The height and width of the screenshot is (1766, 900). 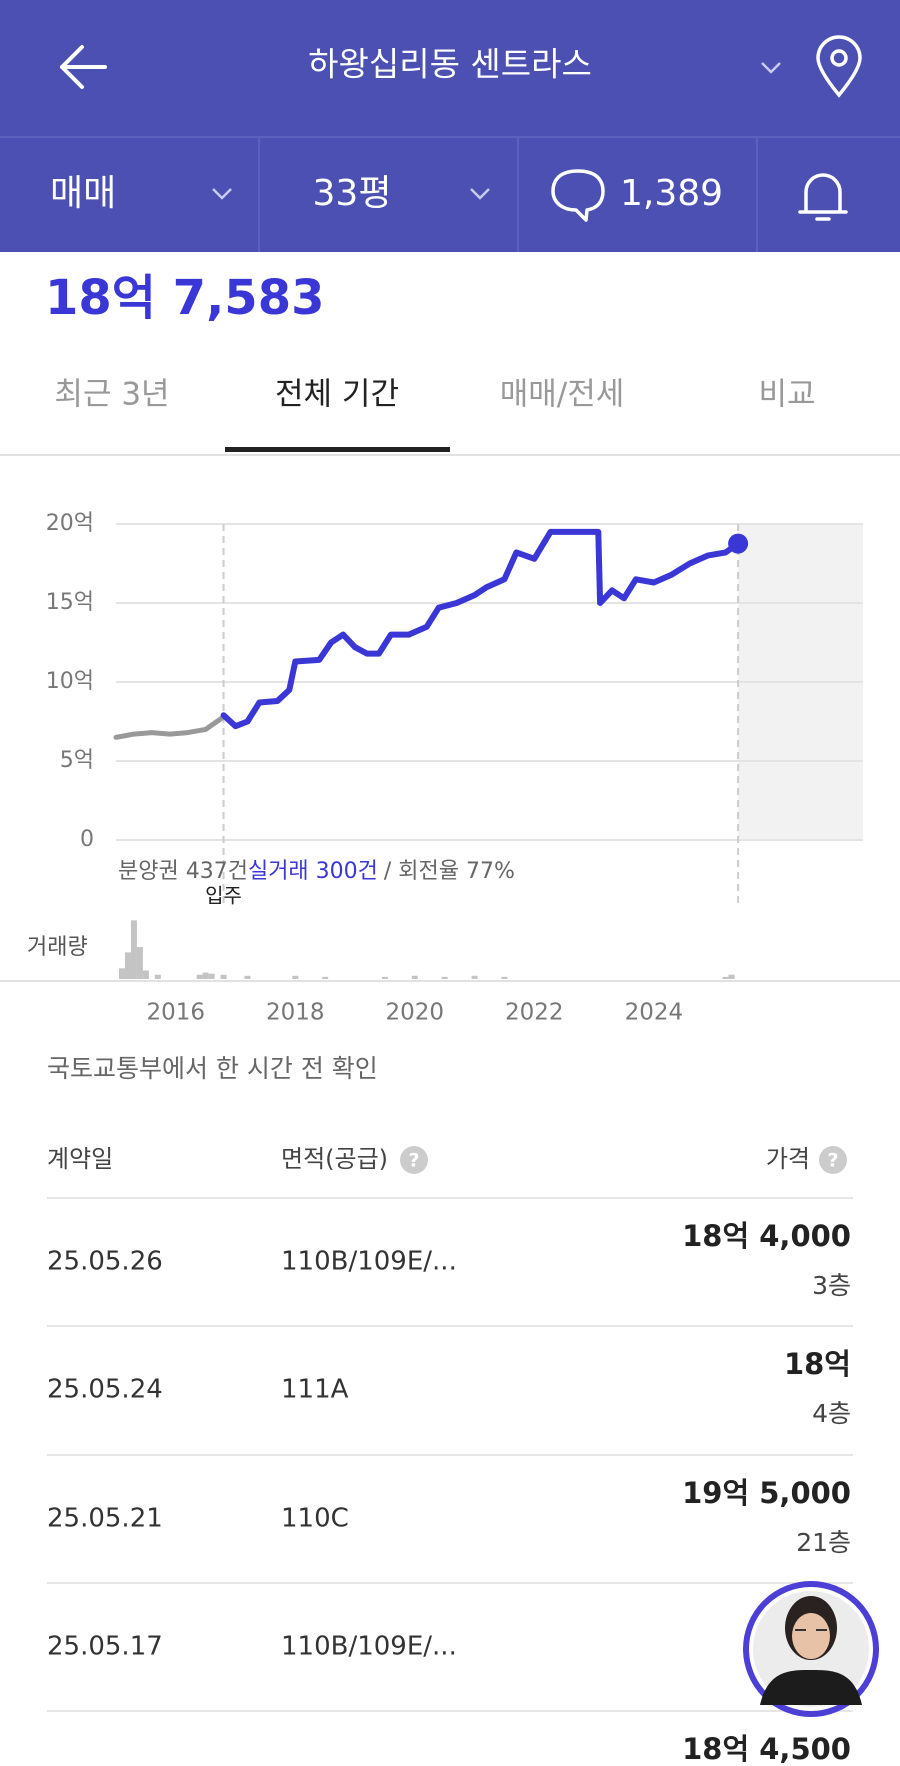 What do you see at coordinates (223, 896) in the screenshot?
I see `move-in-label: 입주` at bounding box center [223, 896].